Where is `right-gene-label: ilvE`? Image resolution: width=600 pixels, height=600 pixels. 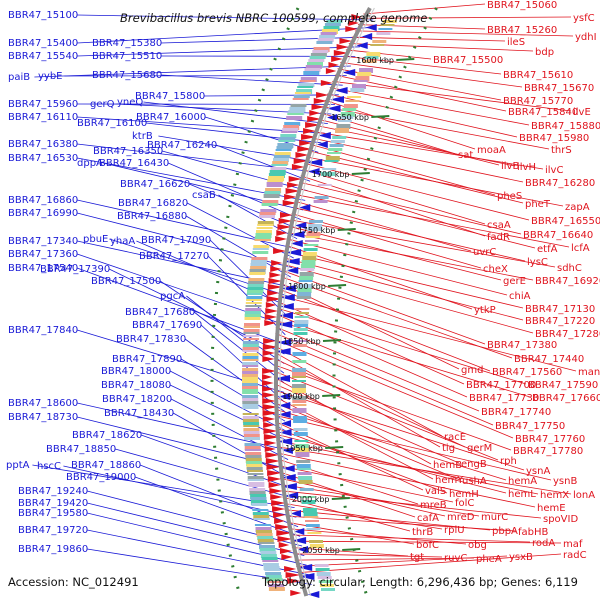
right-gene-label: ilvE is located at coordinates (582, 112).